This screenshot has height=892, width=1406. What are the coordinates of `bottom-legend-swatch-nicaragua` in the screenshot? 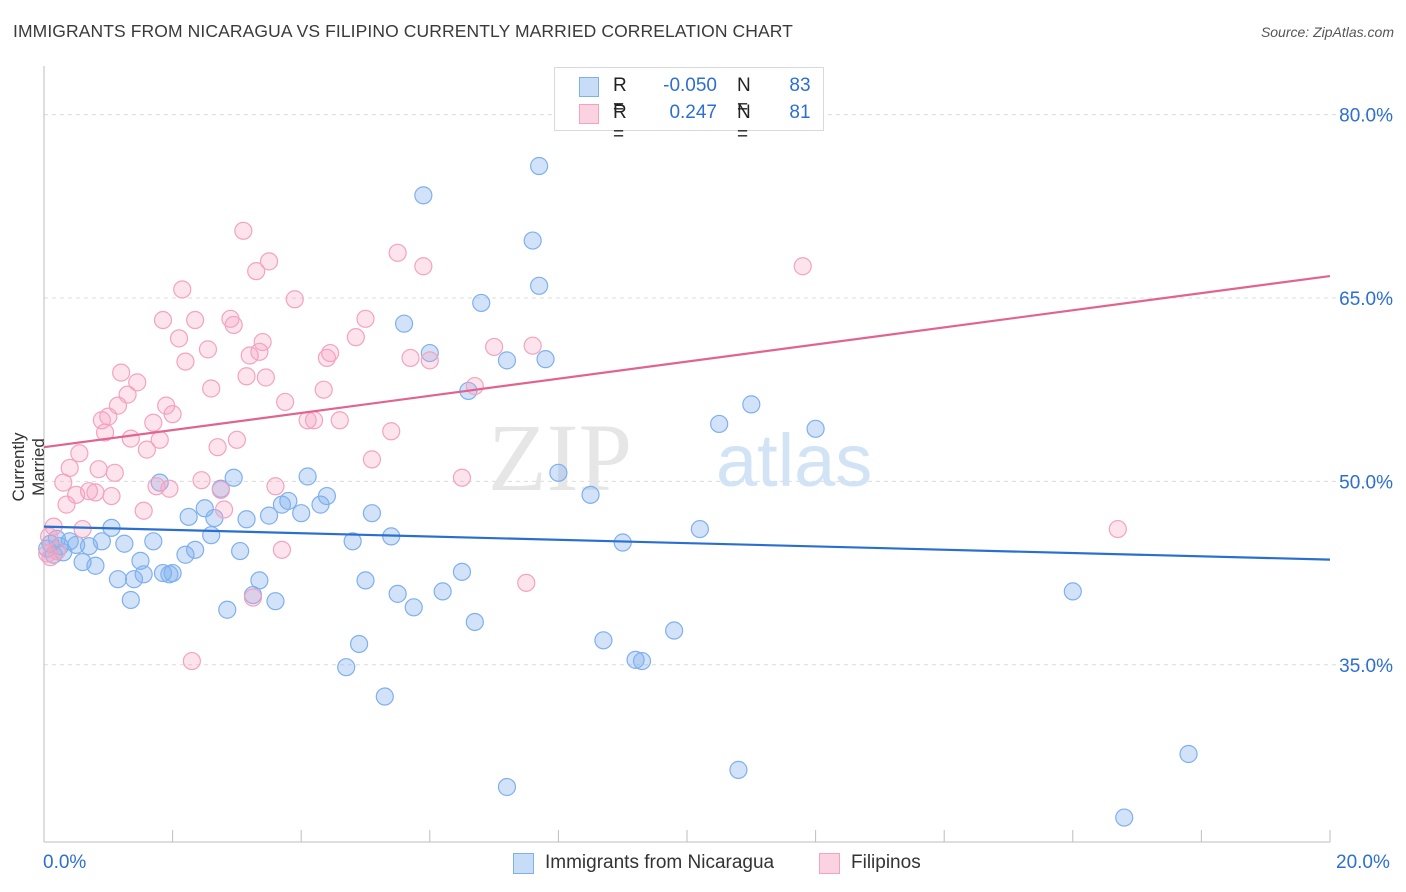 It's located at (523, 863).